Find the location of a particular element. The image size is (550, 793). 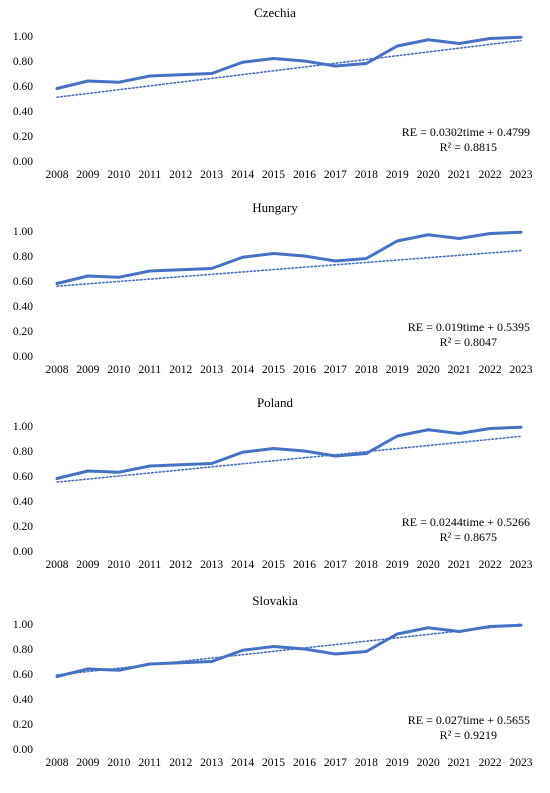

x-tick-label: 2008 is located at coordinates (57, 763).